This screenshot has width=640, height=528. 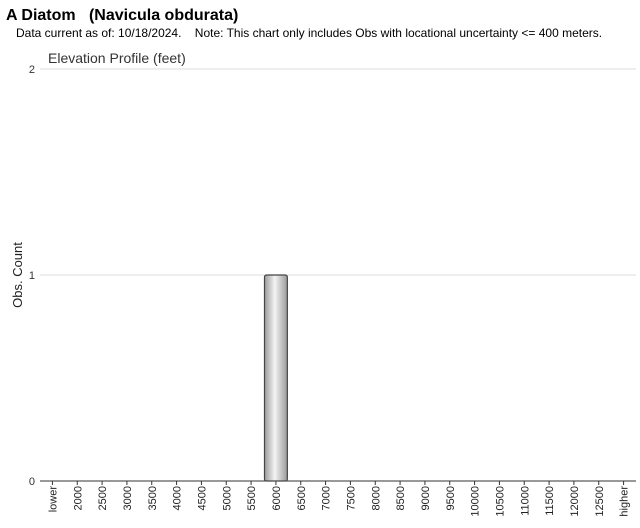 I want to click on chart-title: Elevation Profile (feet), so click(x=117, y=58).